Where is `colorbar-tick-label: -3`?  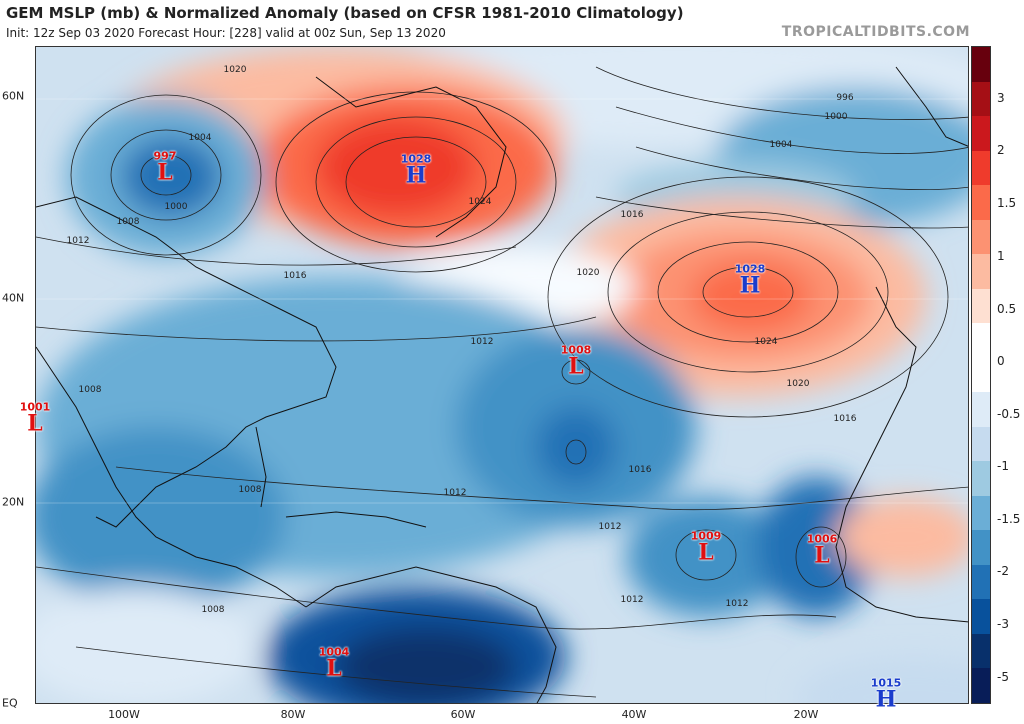
colorbar-tick-label: -3 is located at coordinates (1003, 624).